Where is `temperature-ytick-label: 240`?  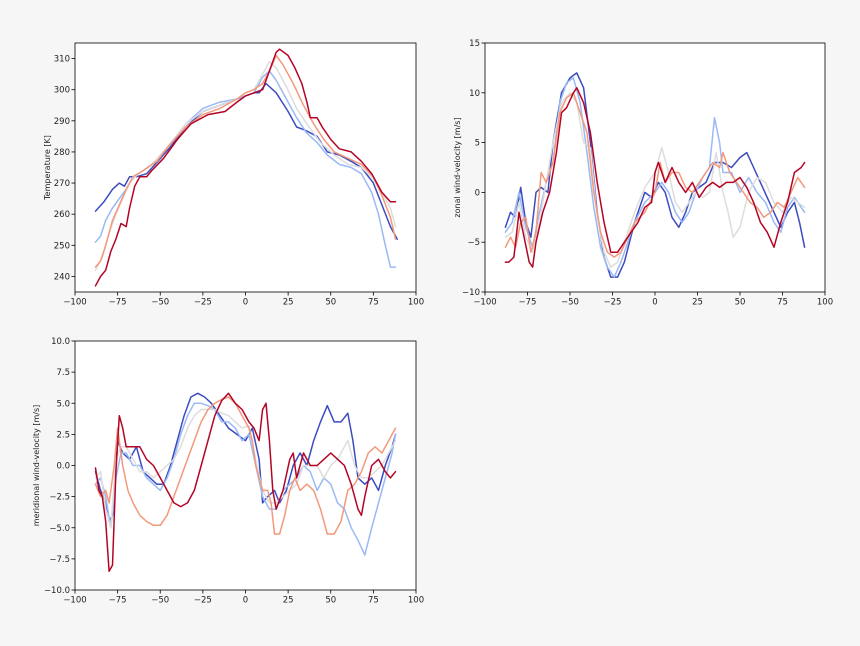 temperature-ytick-label: 240 is located at coordinates (62, 277).